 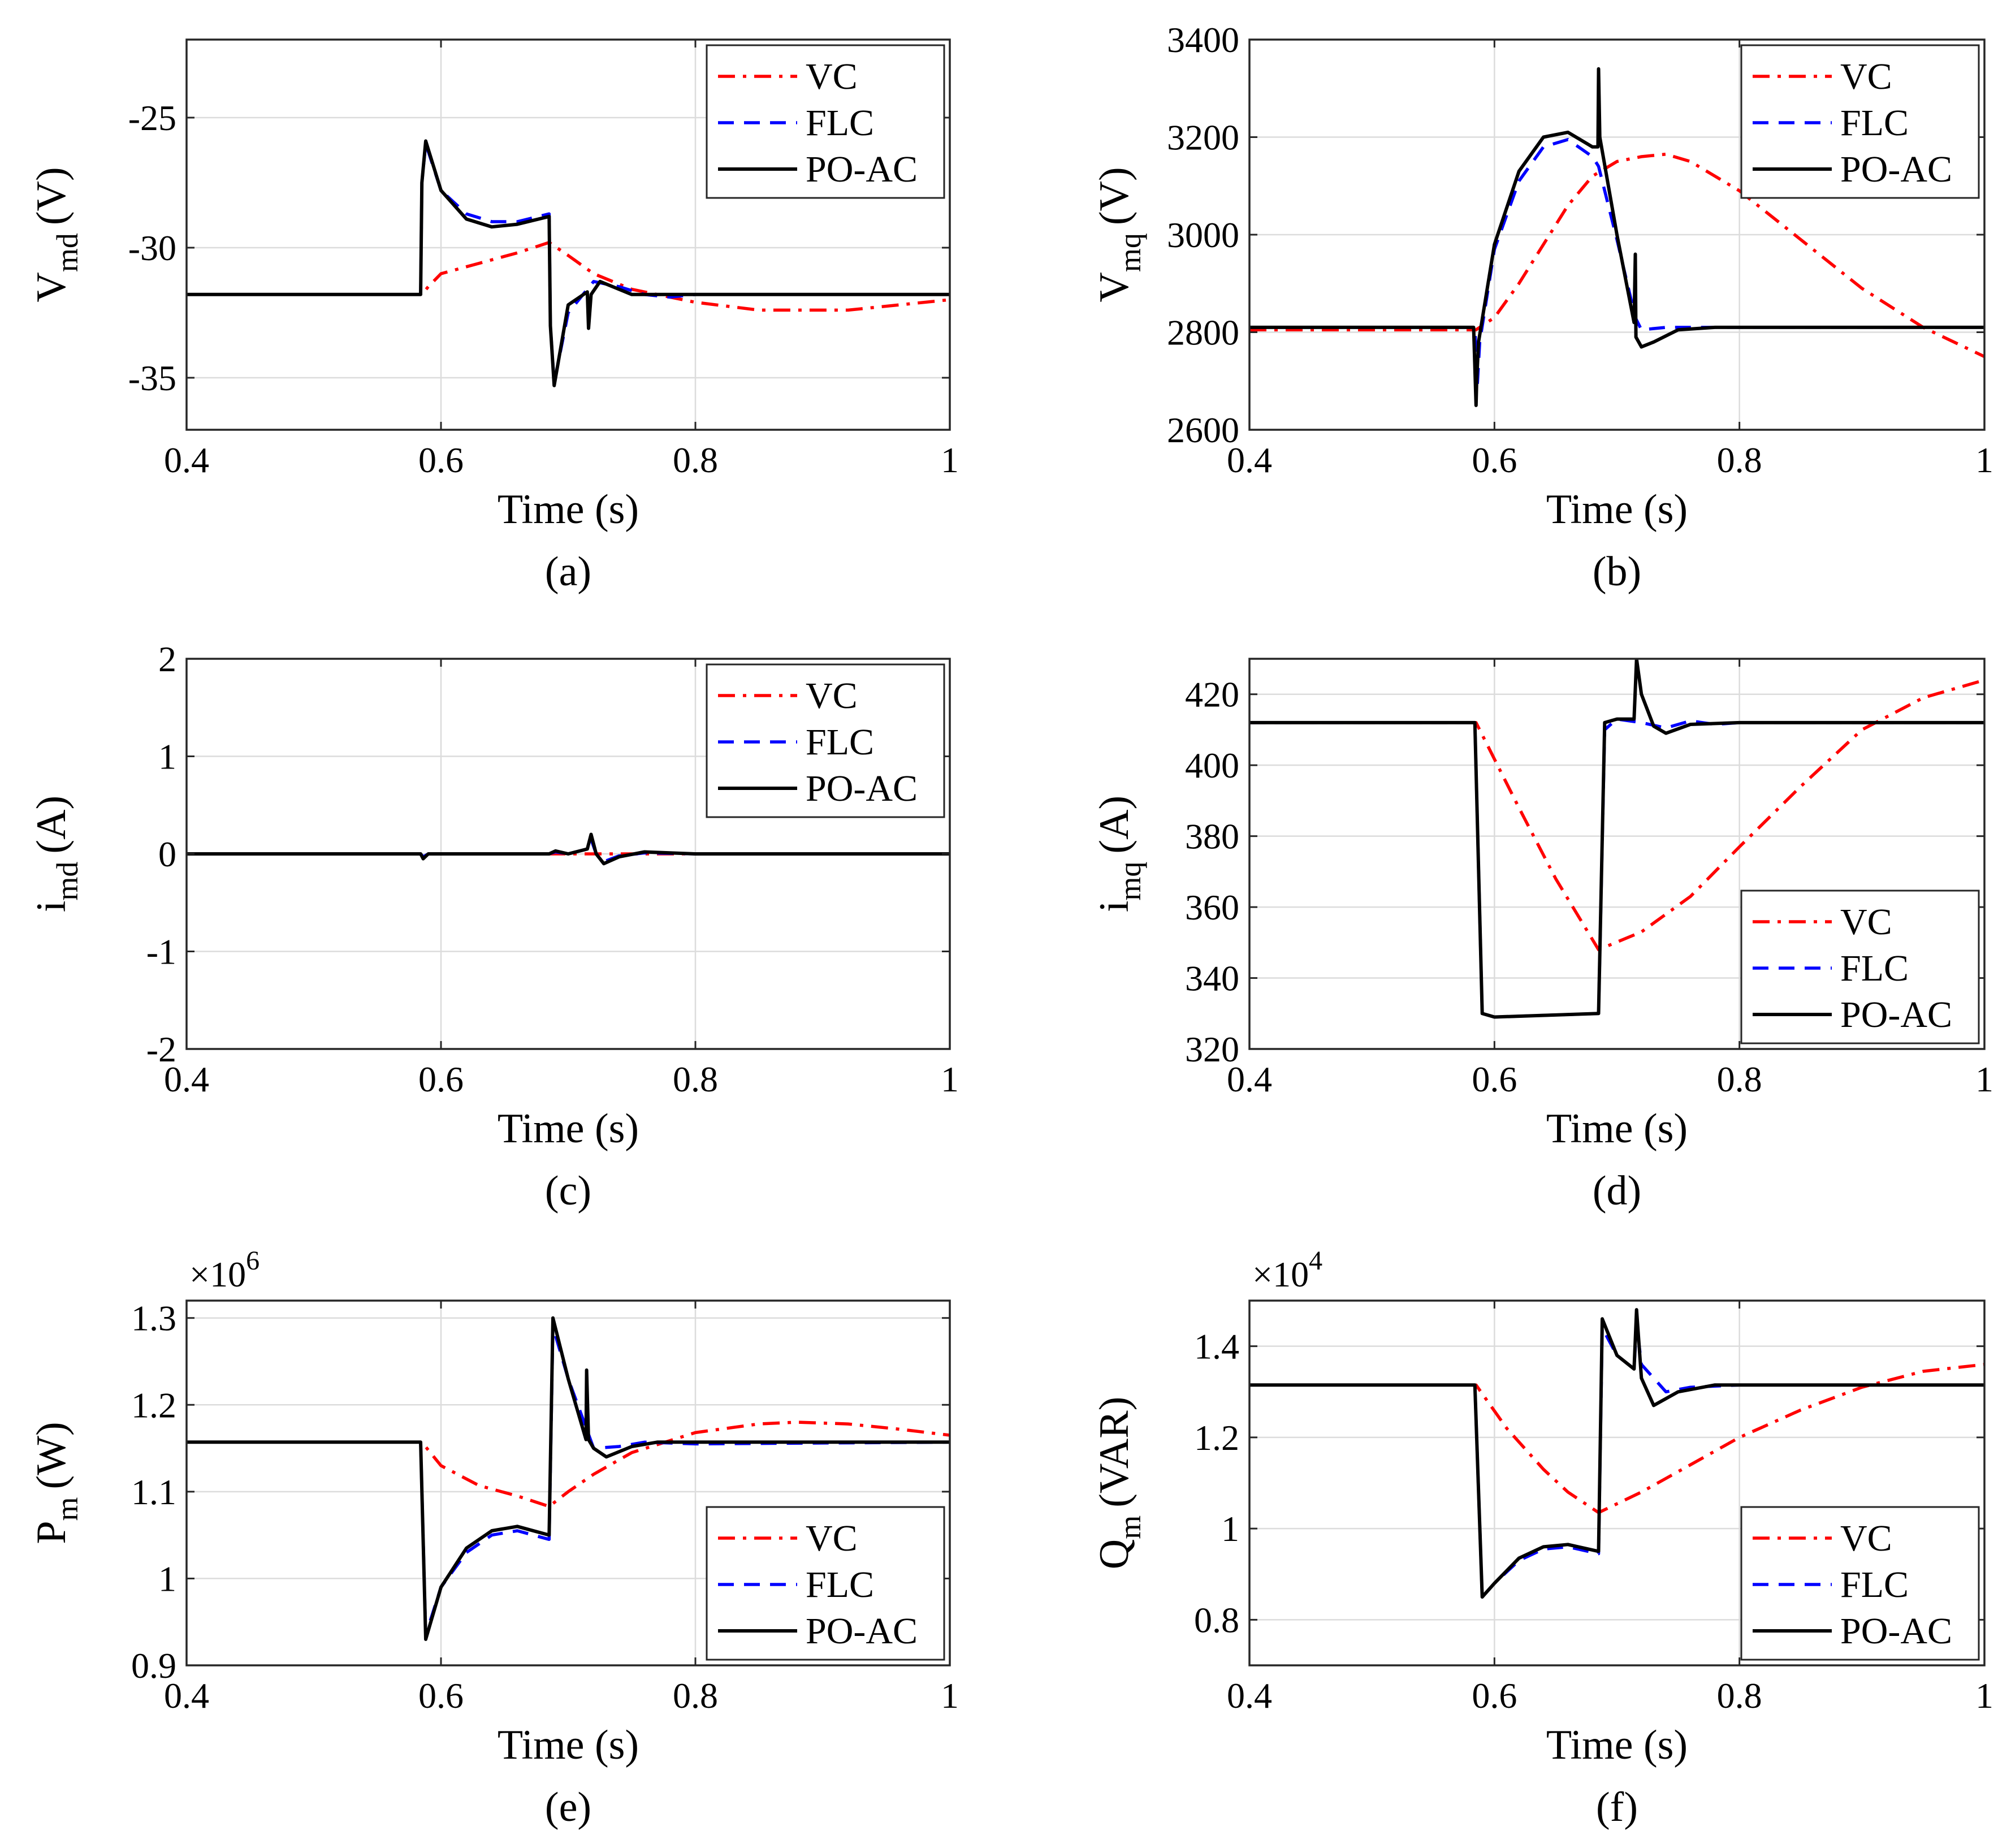 I want to click on subplot-caption: (f), so click(x=1617, y=1807).